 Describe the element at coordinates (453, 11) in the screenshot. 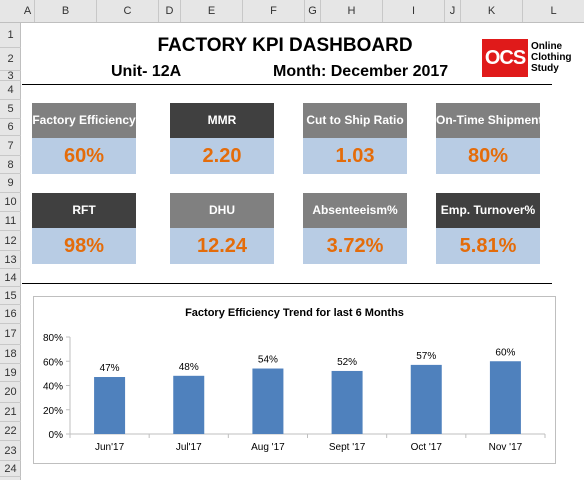

I see `column-header-j: J` at that location.